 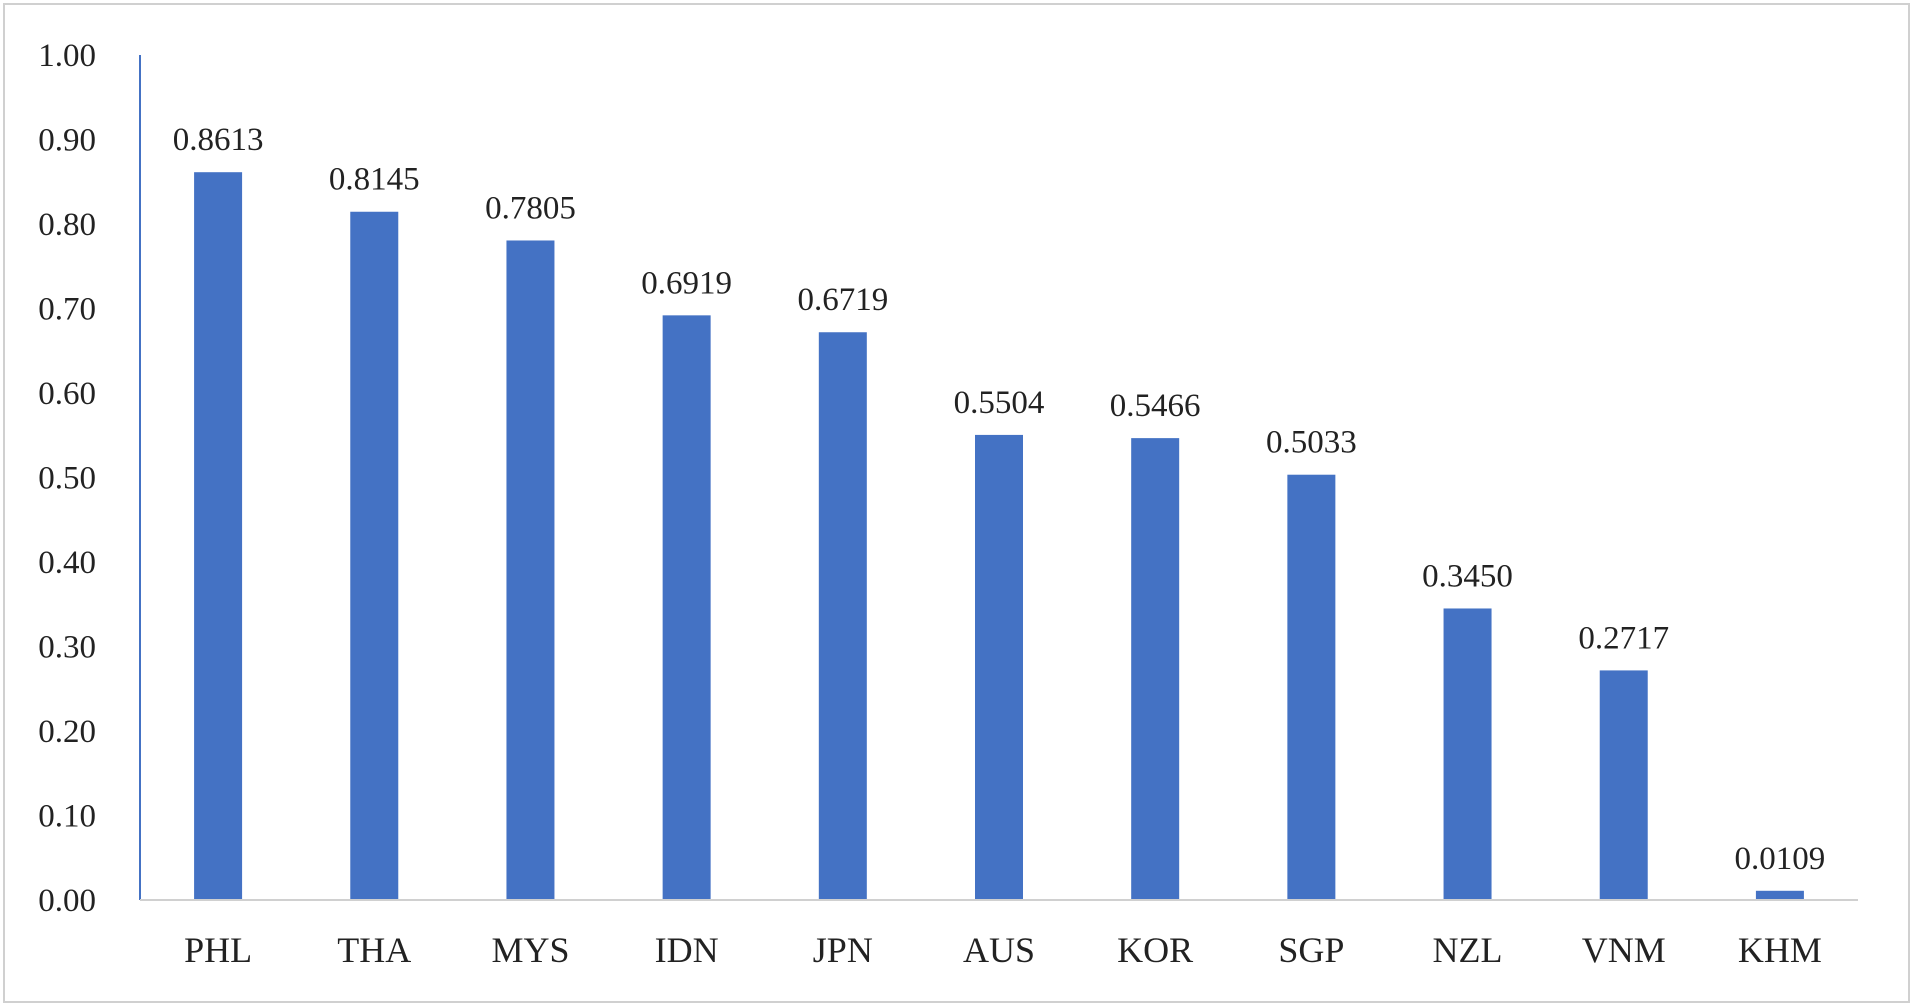 I want to click on category-label-nzl: NZL, so click(x=1468, y=950).